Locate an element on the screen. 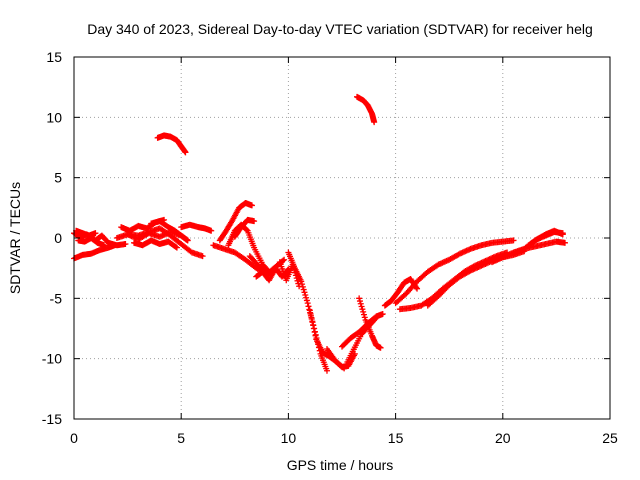  y-axis-label: SDTVAR / TECUs is located at coordinates (15, 238).